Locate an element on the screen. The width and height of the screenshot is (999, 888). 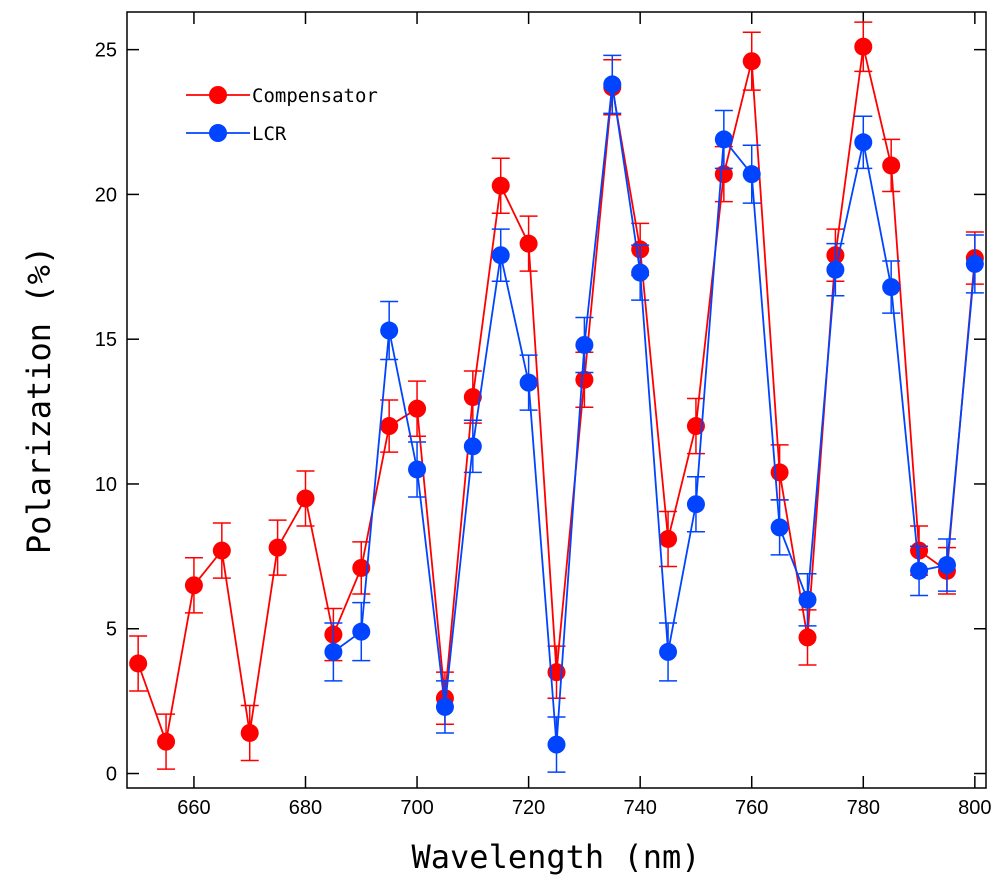
x-axis-title: Wavelength (nm) is located at coordinates (556, 857).